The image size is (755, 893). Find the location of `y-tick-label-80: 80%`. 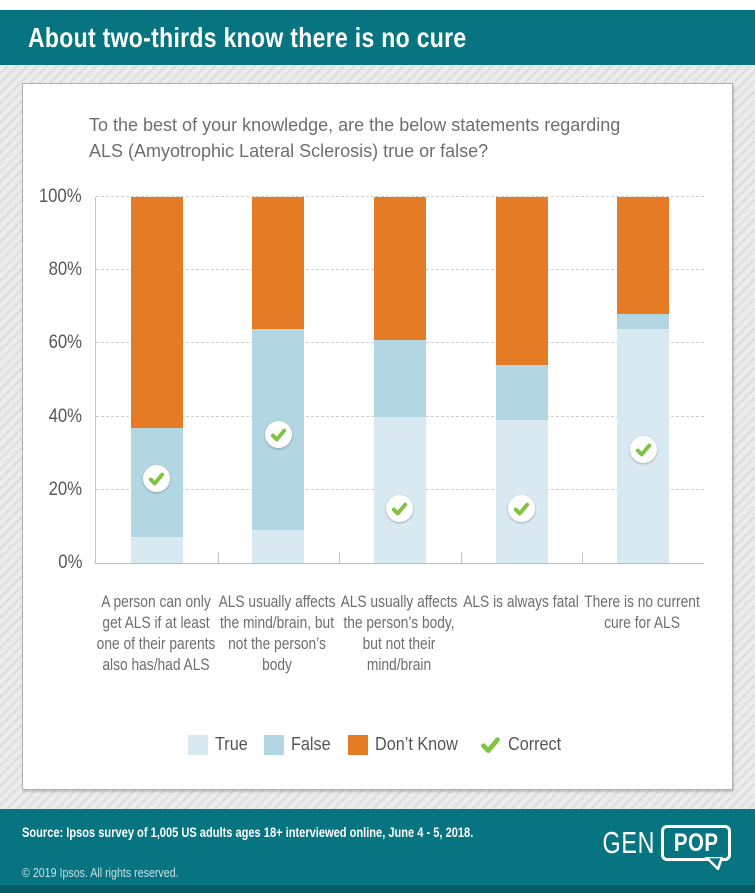

y-tick-label-80: 80% is located at coordinates (65, 270).